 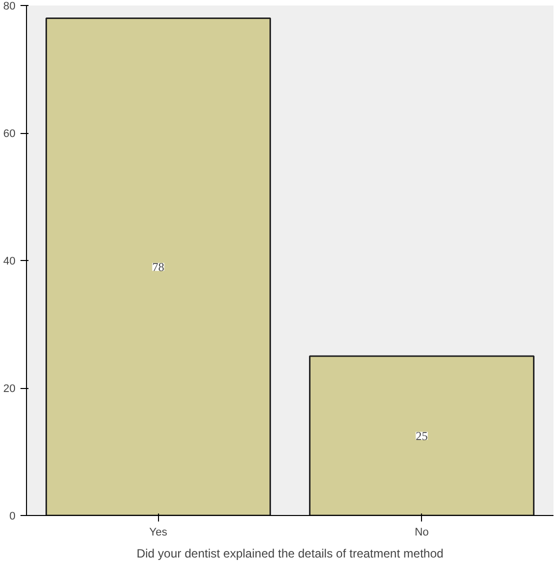 I want to click on y-tick-label: 80, so click(x=9, y=6).